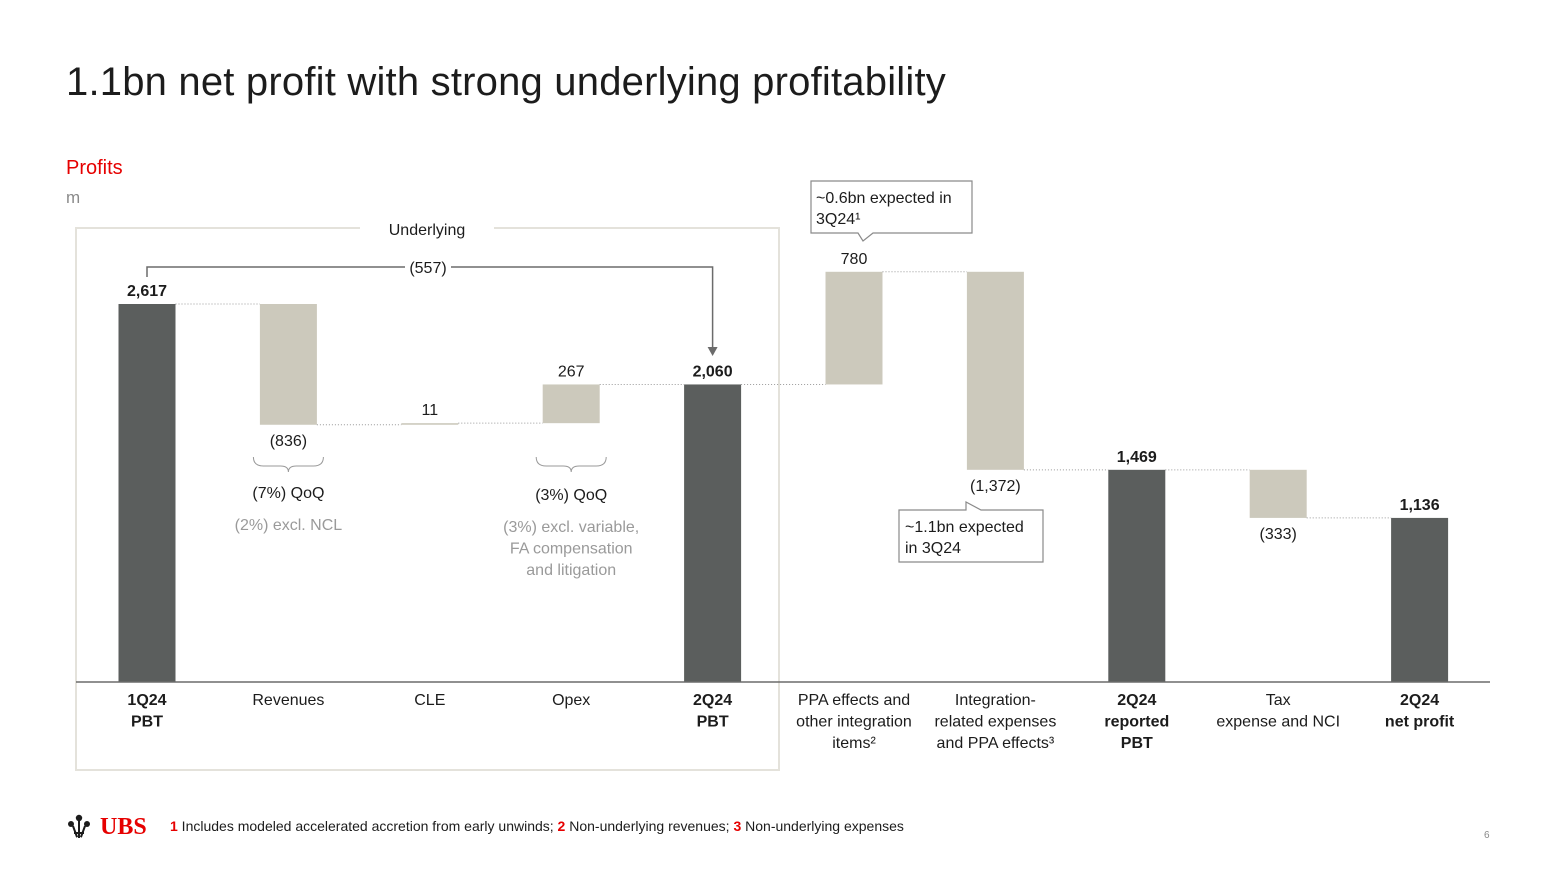 Image resolution: width=1558 pixels, height=877 pixels. What do you see at coordinates (288, 493) in the screenshot?
I see `revenues-qoq: (7%) QoQ` at bounding box center [288, 493].